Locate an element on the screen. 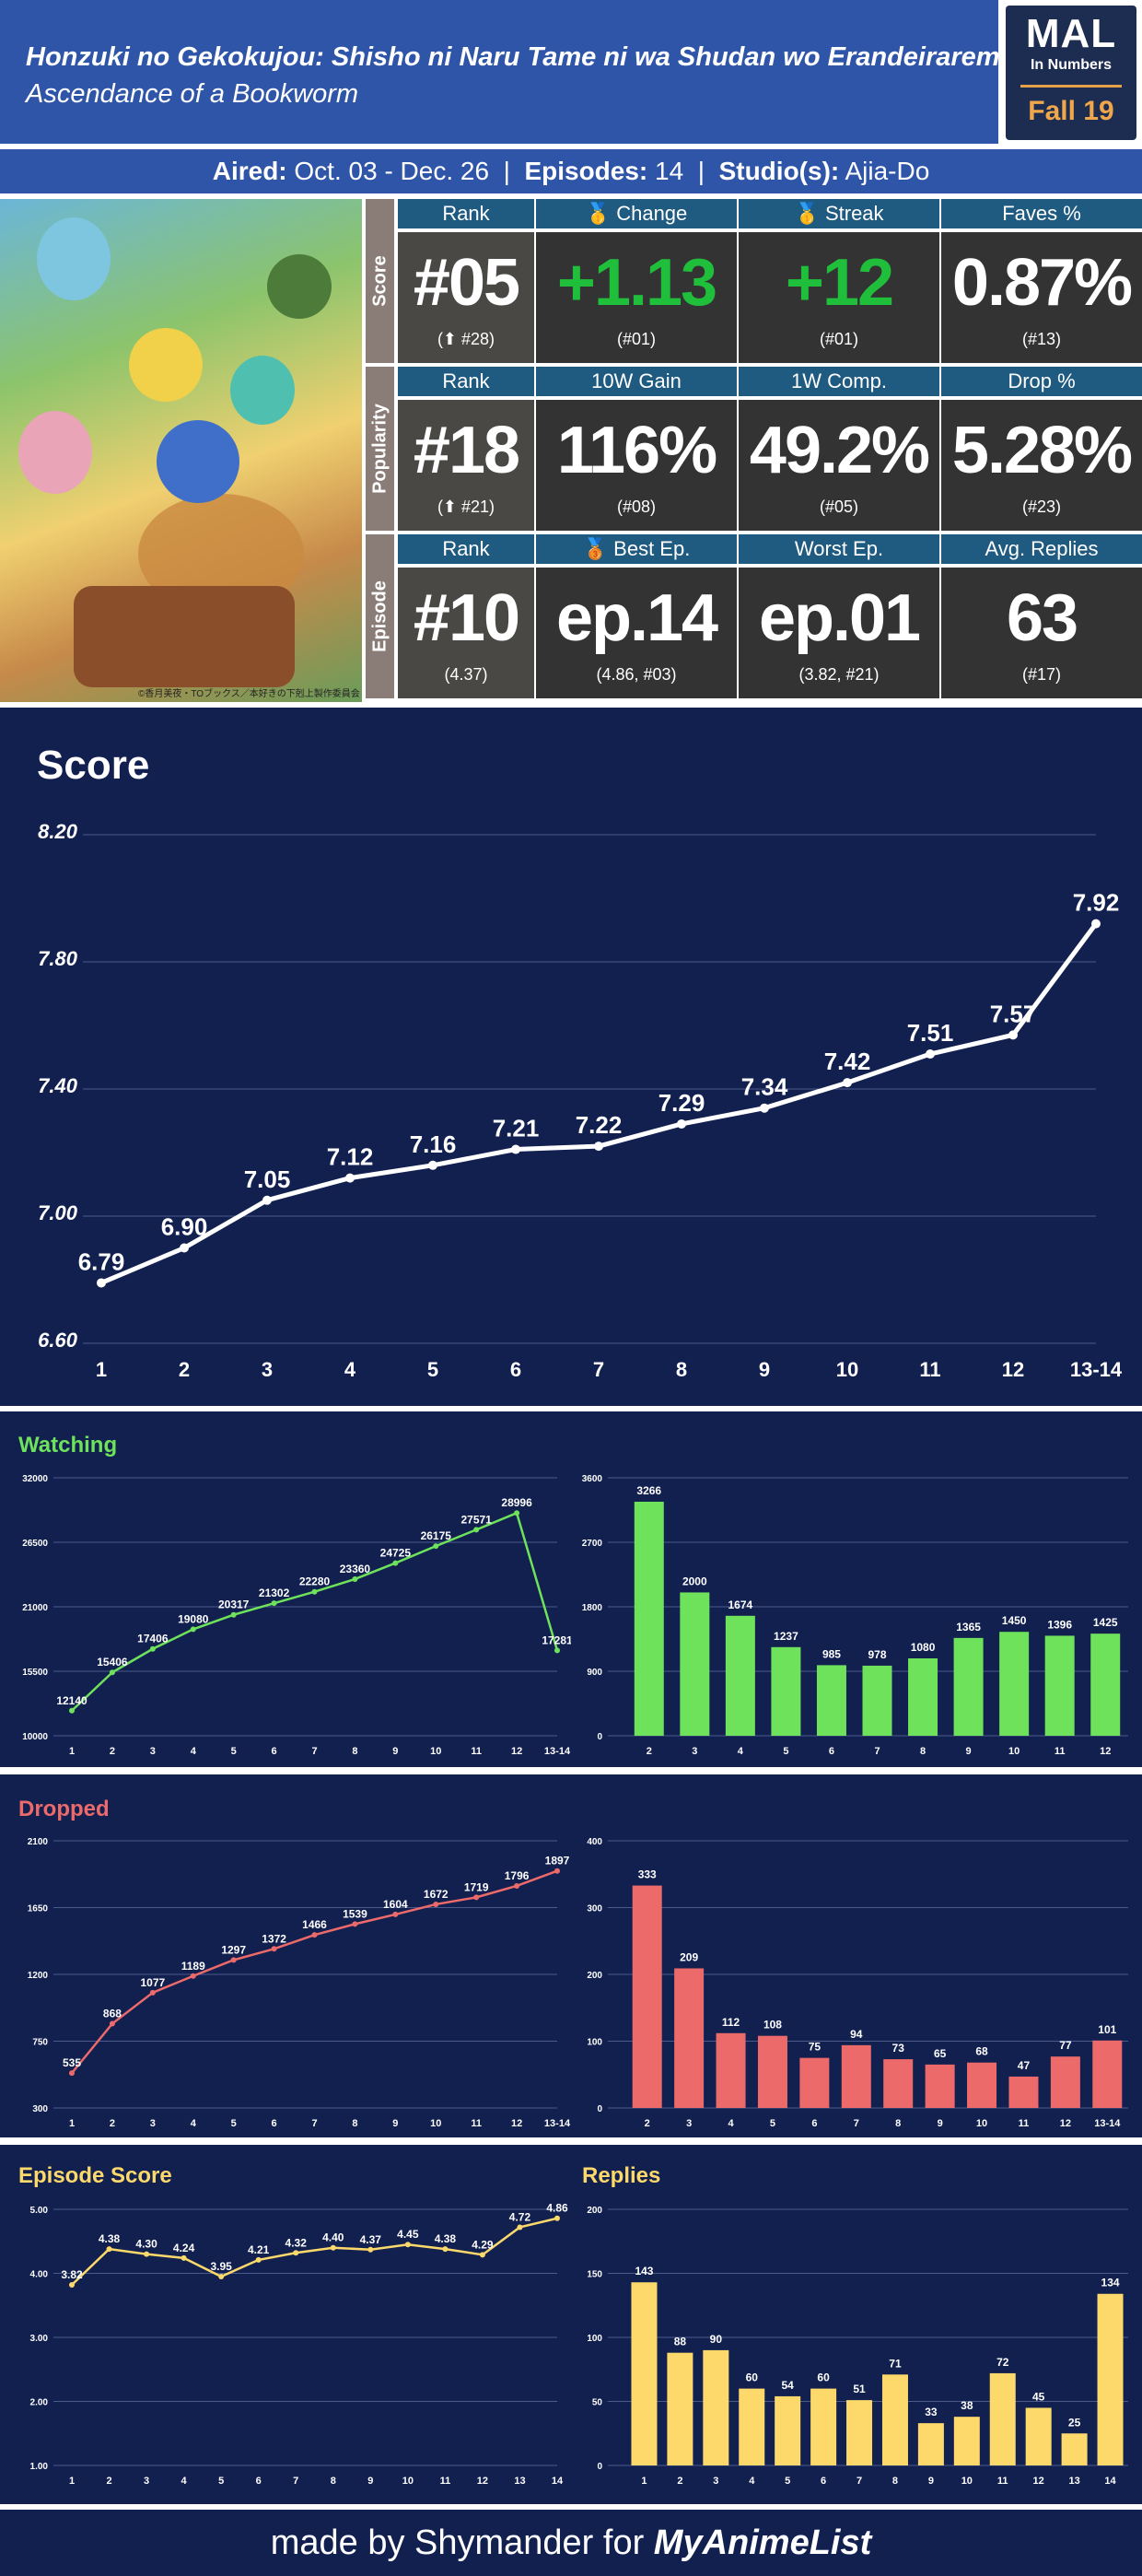 This screenshot has width=1142, height=2576. data-label: 47 is located at coordinates (1024, 2065).